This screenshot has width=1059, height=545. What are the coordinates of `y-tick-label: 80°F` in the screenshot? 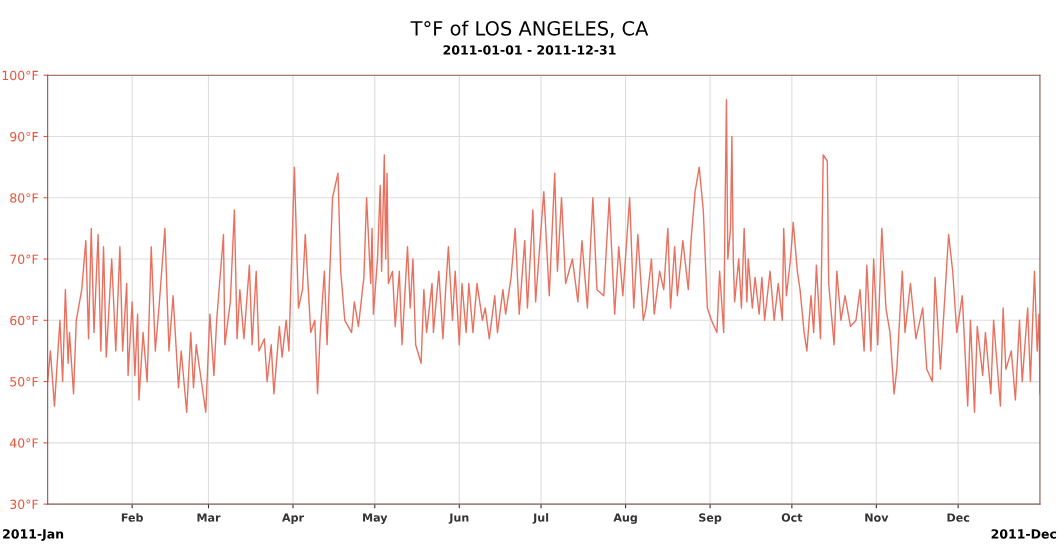 It's located at (24, 198).